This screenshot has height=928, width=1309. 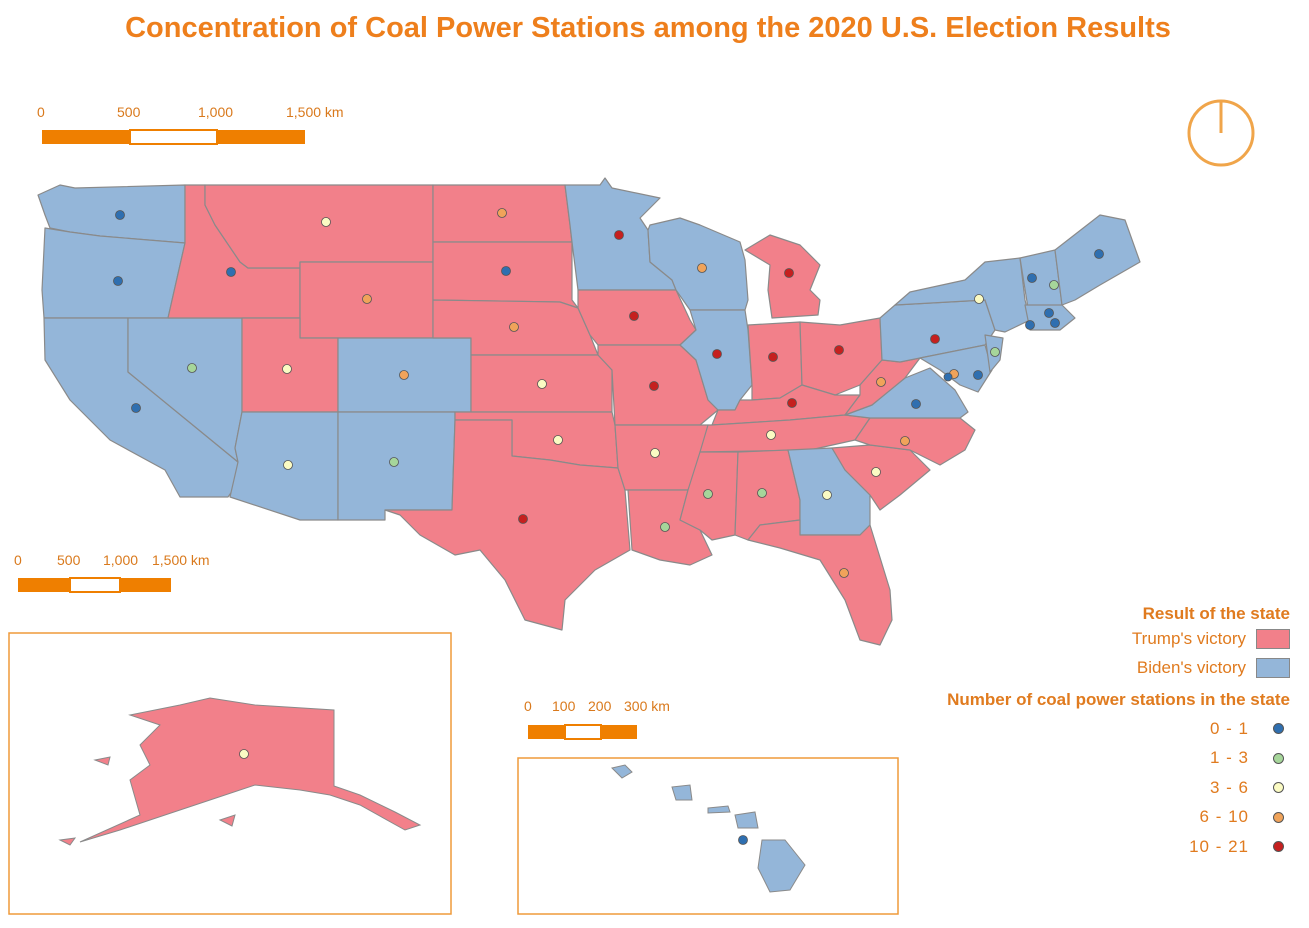 What do you see at coordinates (1191, 667) in the screenshot?
I see `legend-biden-label: Biden's victory` at bounding box center [1191, 667].